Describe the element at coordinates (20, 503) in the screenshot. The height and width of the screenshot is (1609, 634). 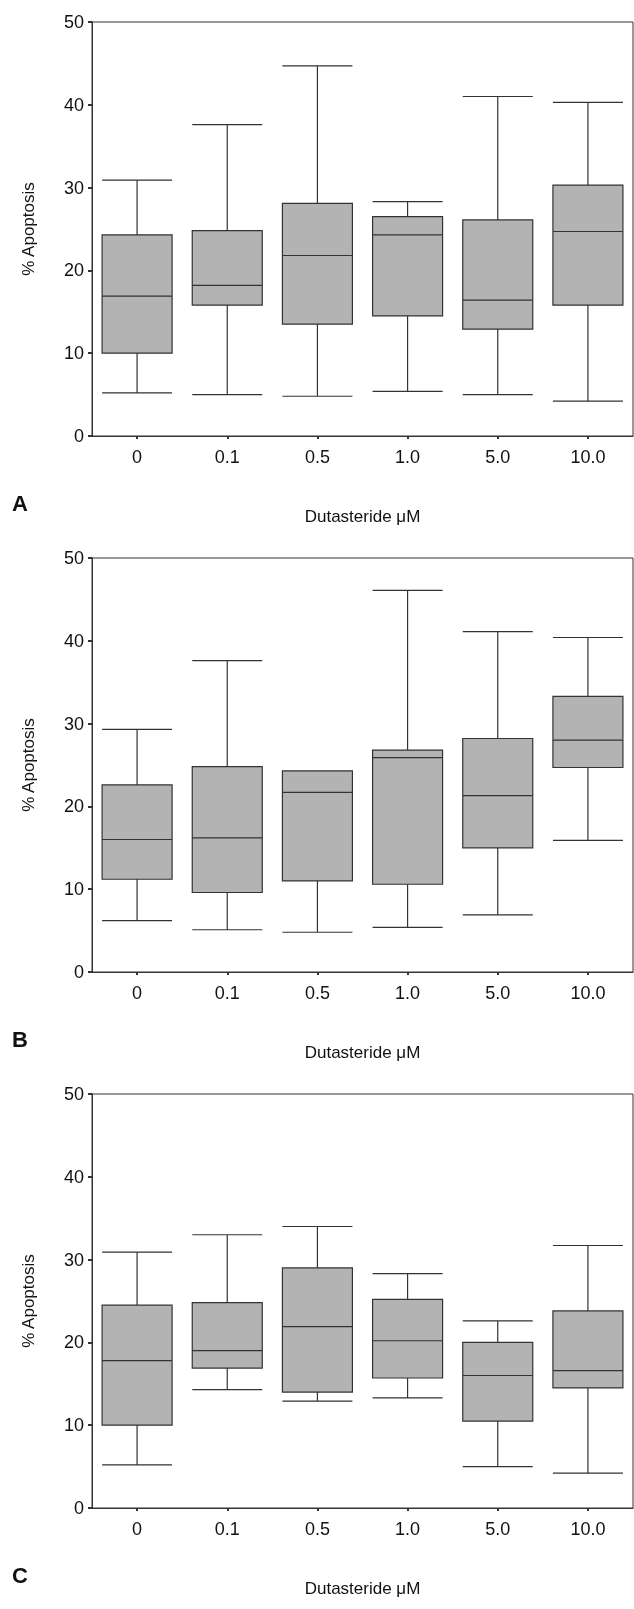
I see `text: A` at that location.